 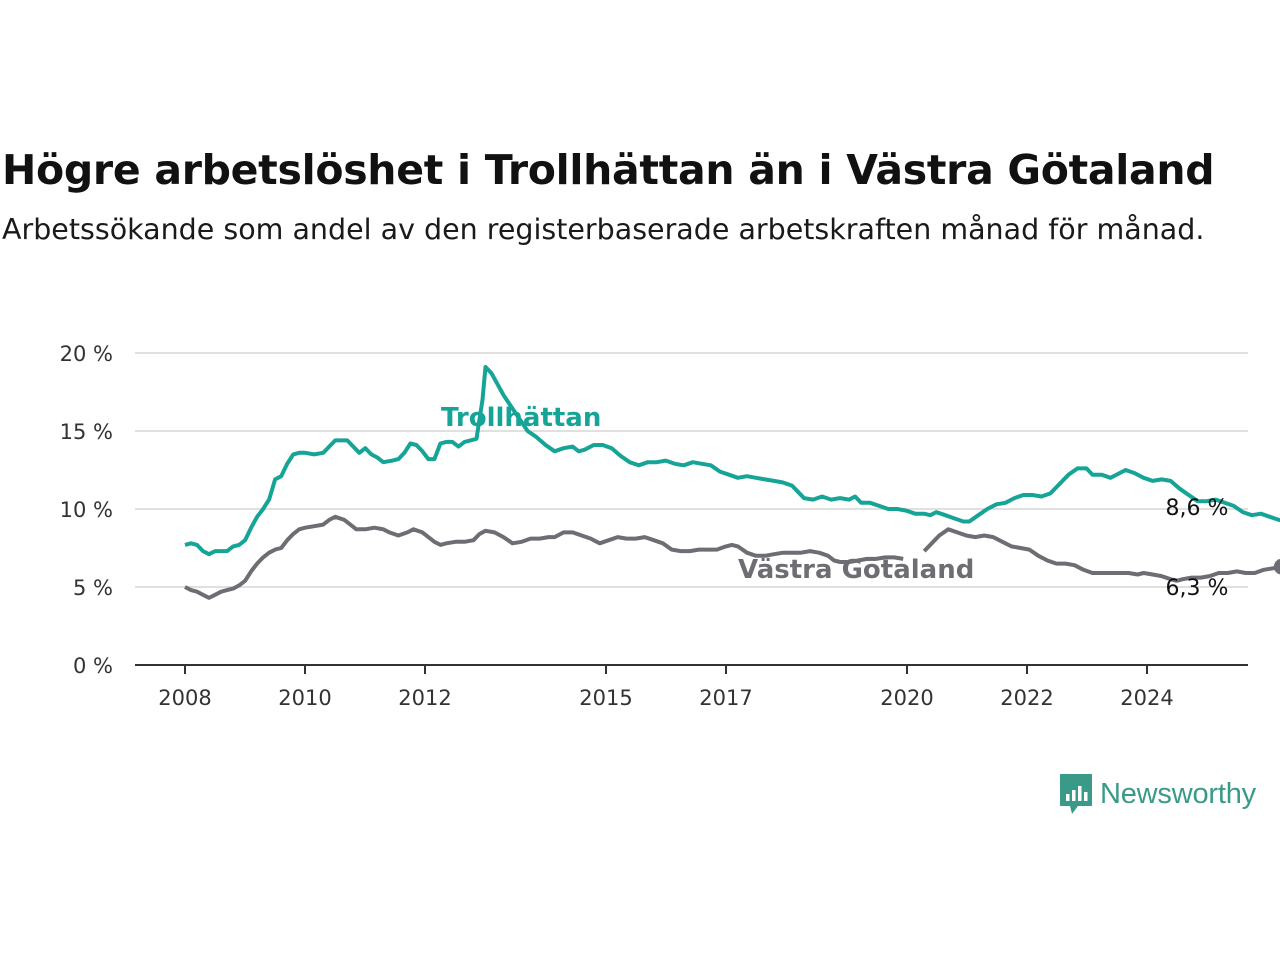 What do you see at coordinates (1076, 794) in the screenshot?
I see `newsworthy-logo-icon` at bounding box center [1076, 794].